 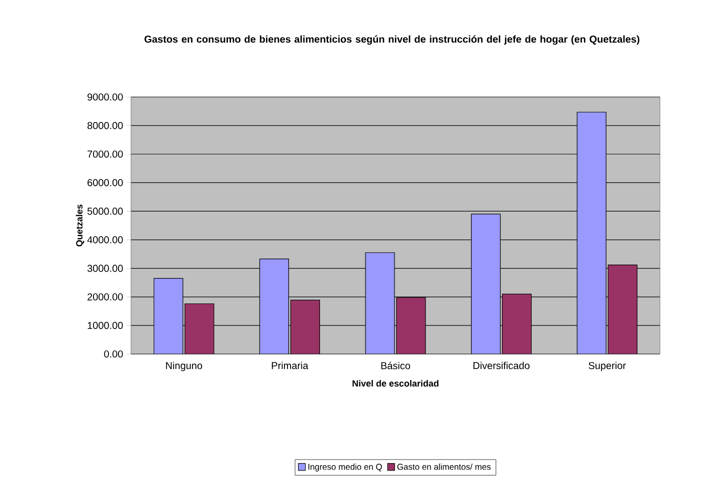 I want to click on y-axis-title: Quetzales, so click(x=80, y=225).